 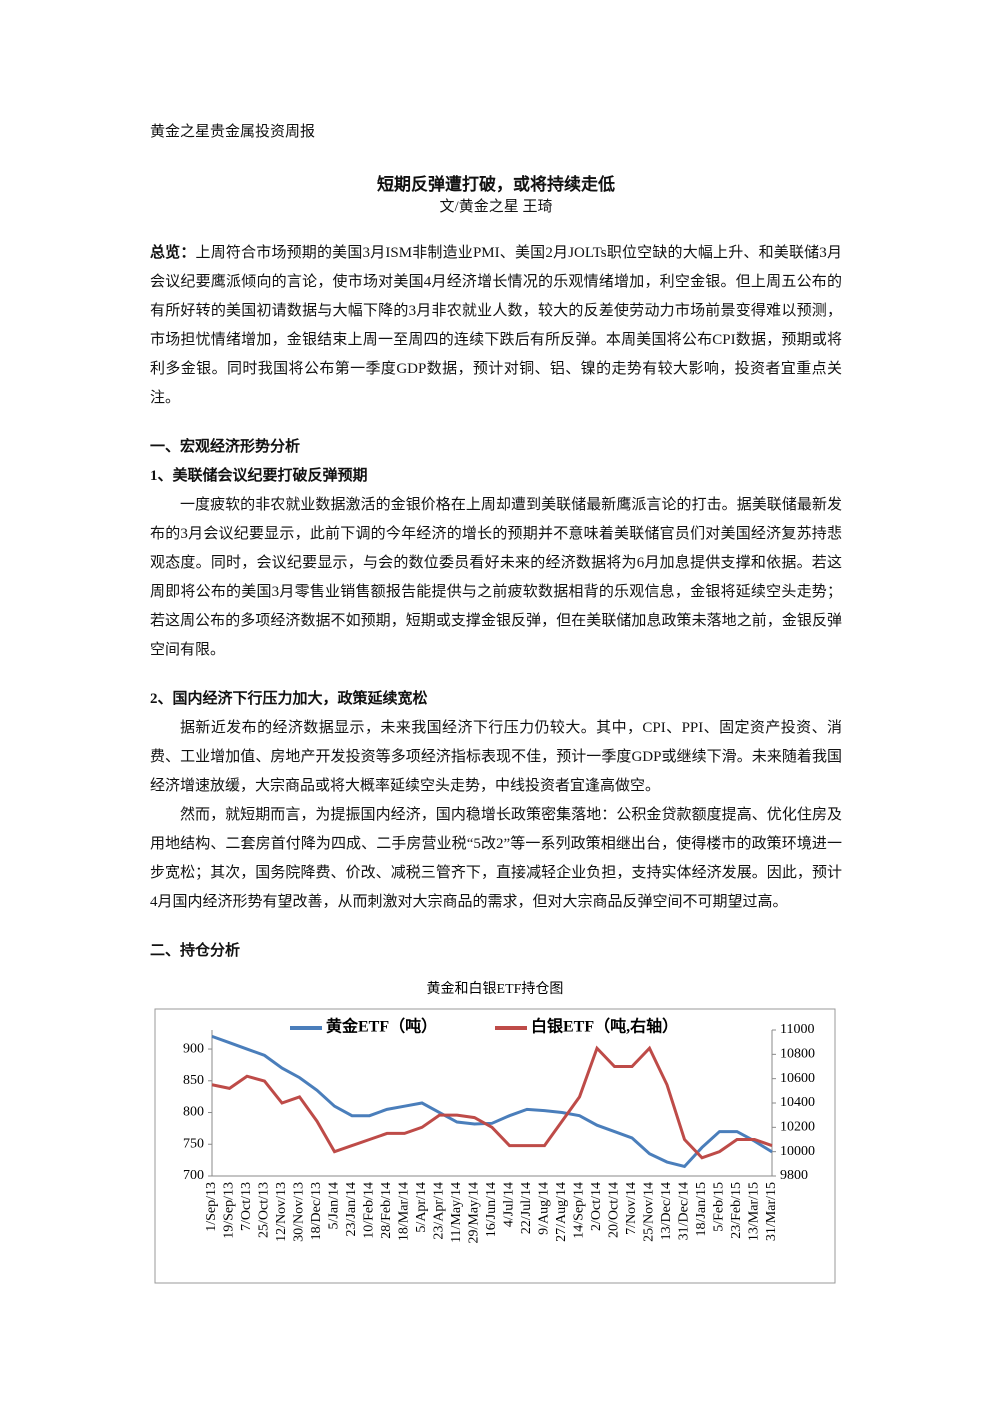 I want to click on x-tick-label: 18/Dec/13, so click(x=316, y=1211).